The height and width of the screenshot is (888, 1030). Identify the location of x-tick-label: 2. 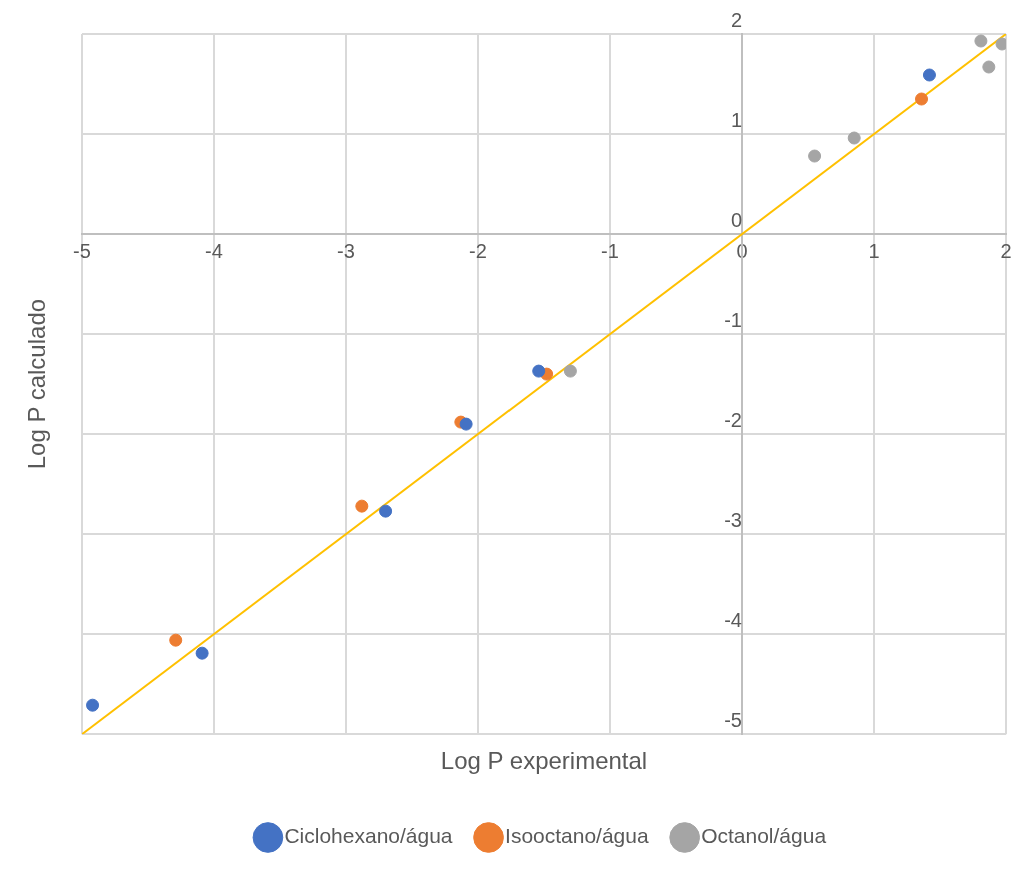
(1006, 250).